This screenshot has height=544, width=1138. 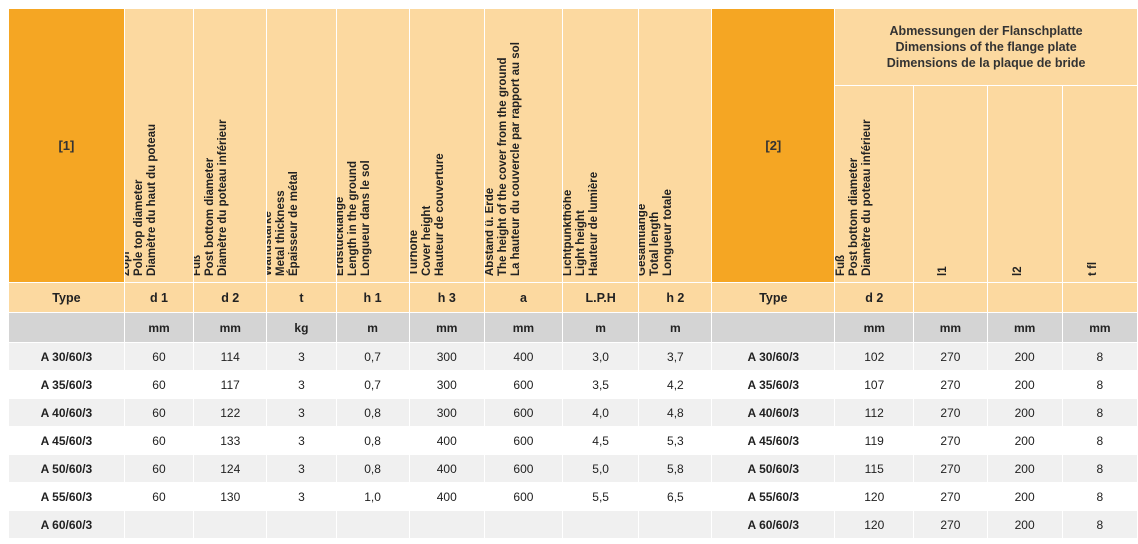 I want to click on value-cell: 1,0, so click(x=372, y=496).